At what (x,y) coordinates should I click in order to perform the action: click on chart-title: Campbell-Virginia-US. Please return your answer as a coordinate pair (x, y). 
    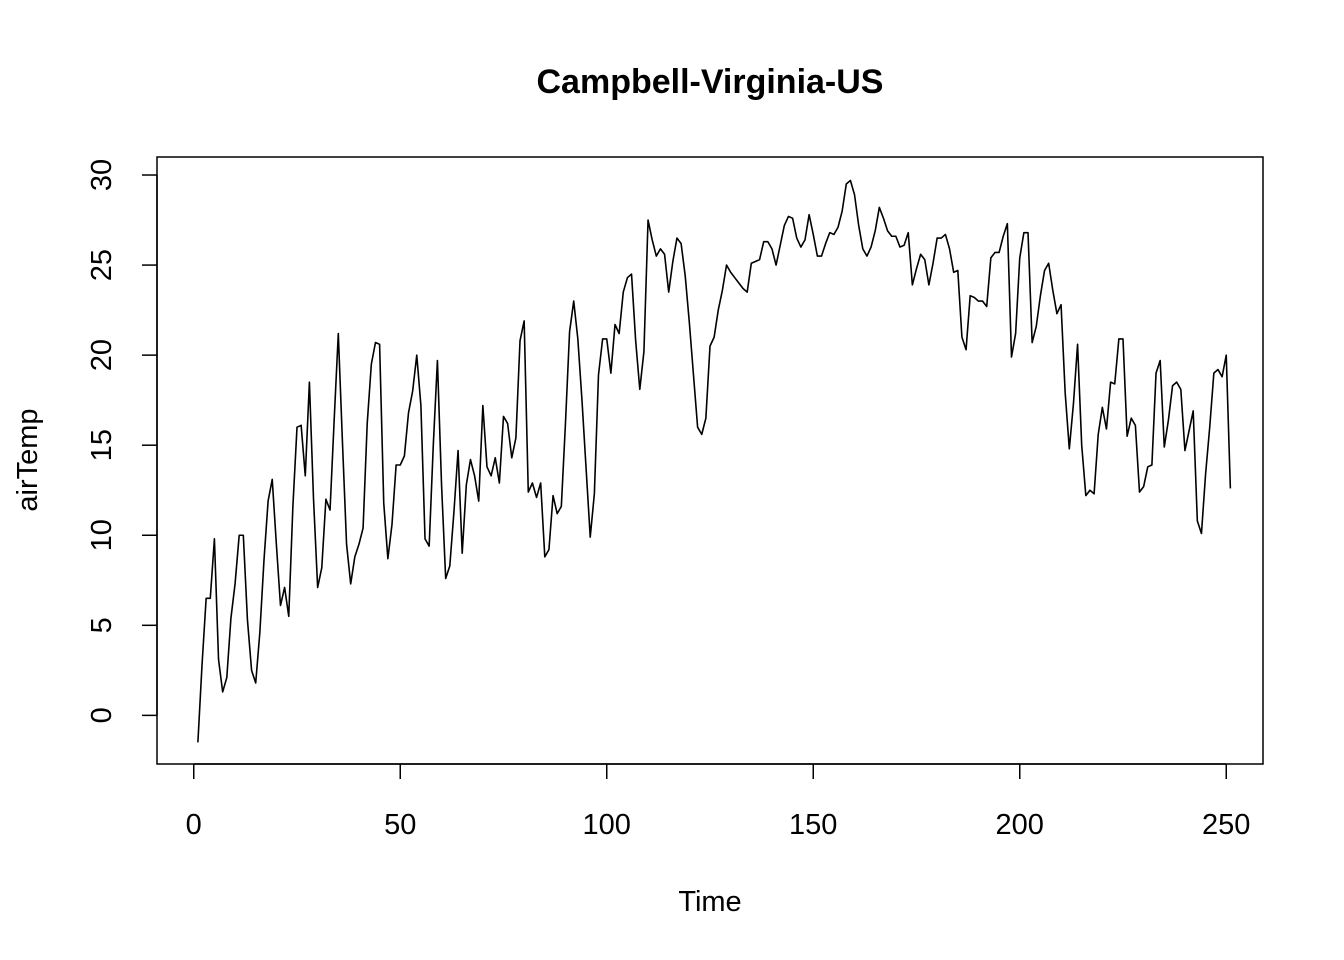
    Looking at the image, I should click on (710, 82).